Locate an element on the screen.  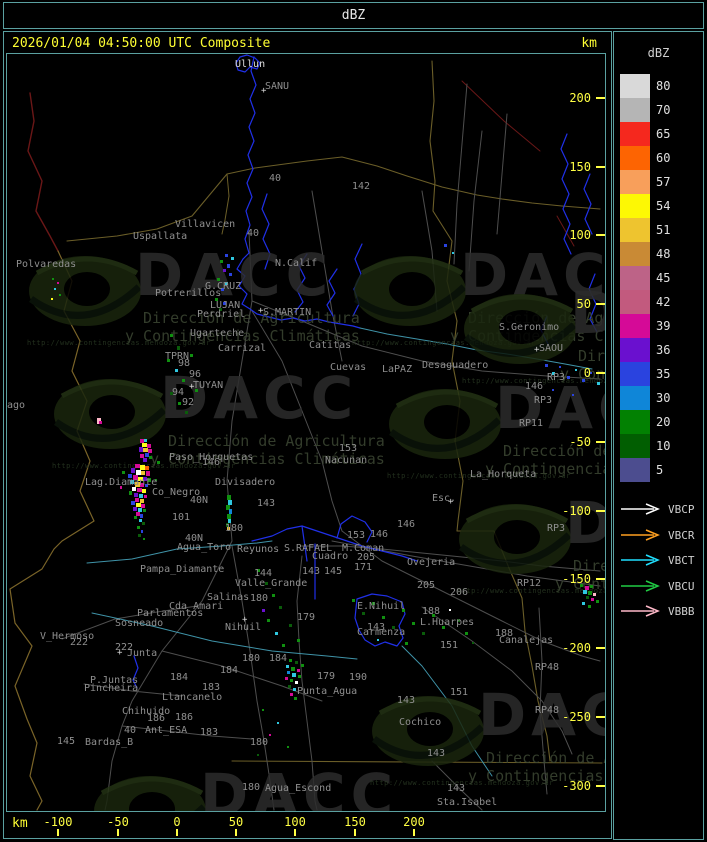
map-label: SAOU is located at coordinates (551, 348).